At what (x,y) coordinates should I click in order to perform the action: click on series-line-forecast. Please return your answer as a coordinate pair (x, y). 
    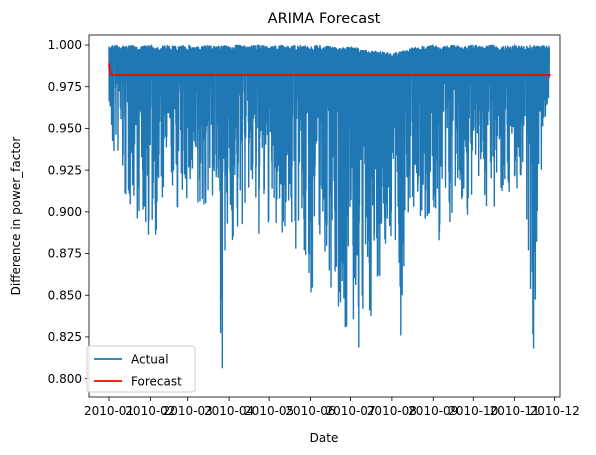
    Looking at the image, I should click on (329, 69).